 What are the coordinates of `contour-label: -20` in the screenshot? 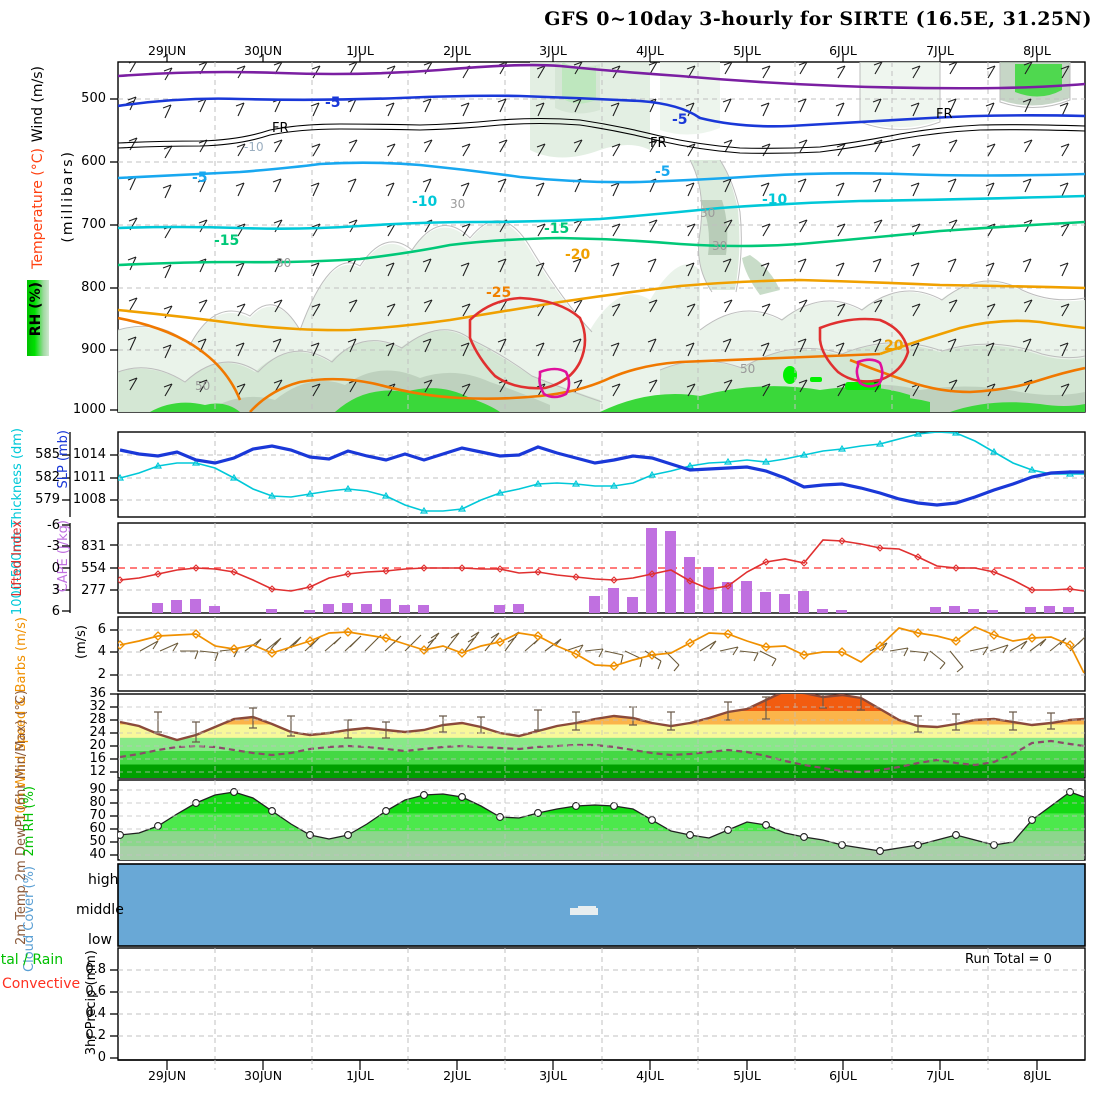 It's located at (578, 255).